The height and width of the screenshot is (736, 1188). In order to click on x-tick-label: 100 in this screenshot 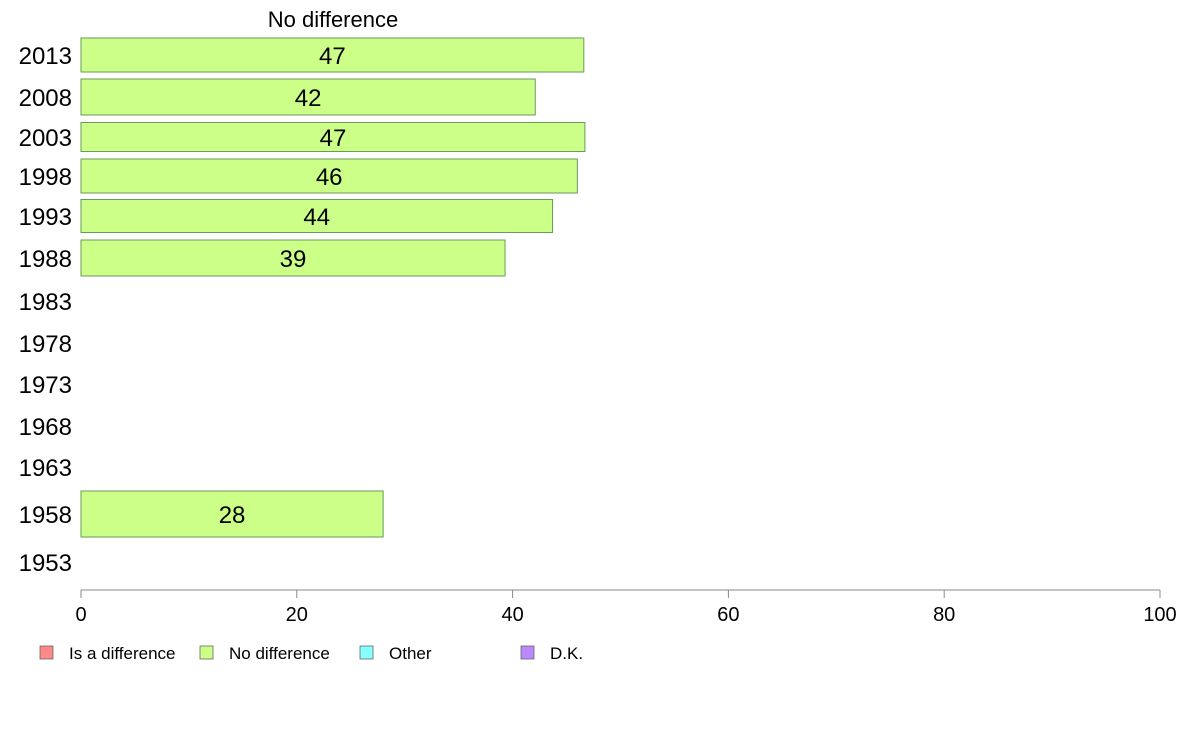, I will do `click(1159, 615)`.